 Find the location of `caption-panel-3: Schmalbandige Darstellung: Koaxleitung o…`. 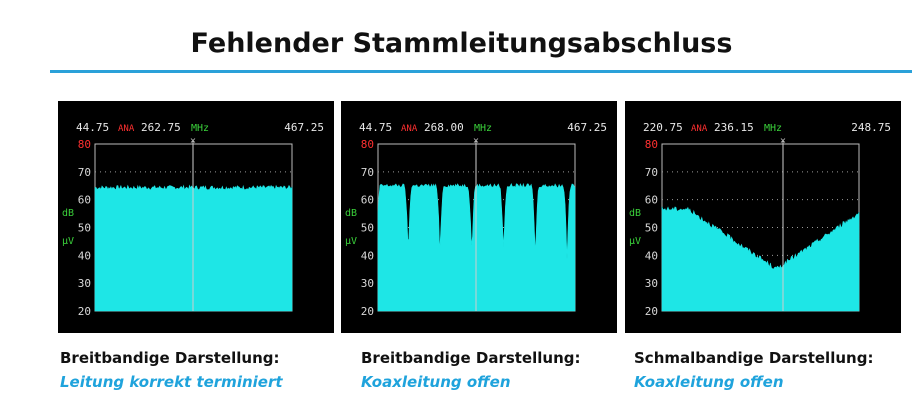

caption-panel-3: Schmalbandige Darstellung: Koaxleitung o… is located at coordinates (753, 370).